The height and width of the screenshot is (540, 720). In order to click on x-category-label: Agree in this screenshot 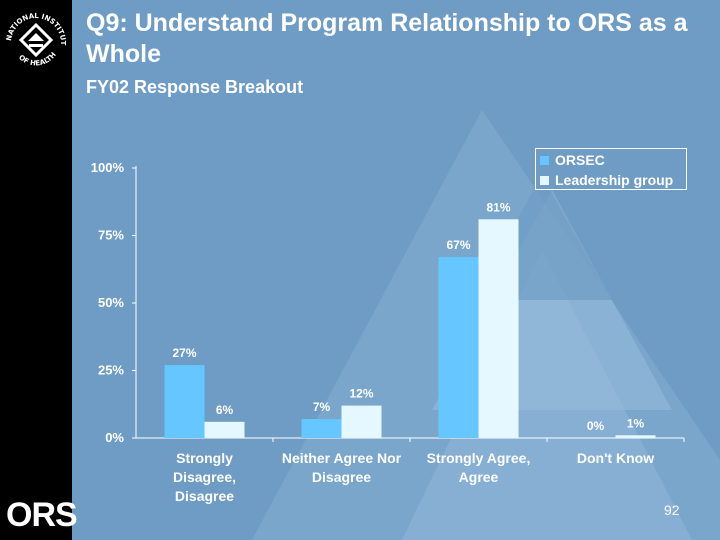, I will do `click(479, 477)`.